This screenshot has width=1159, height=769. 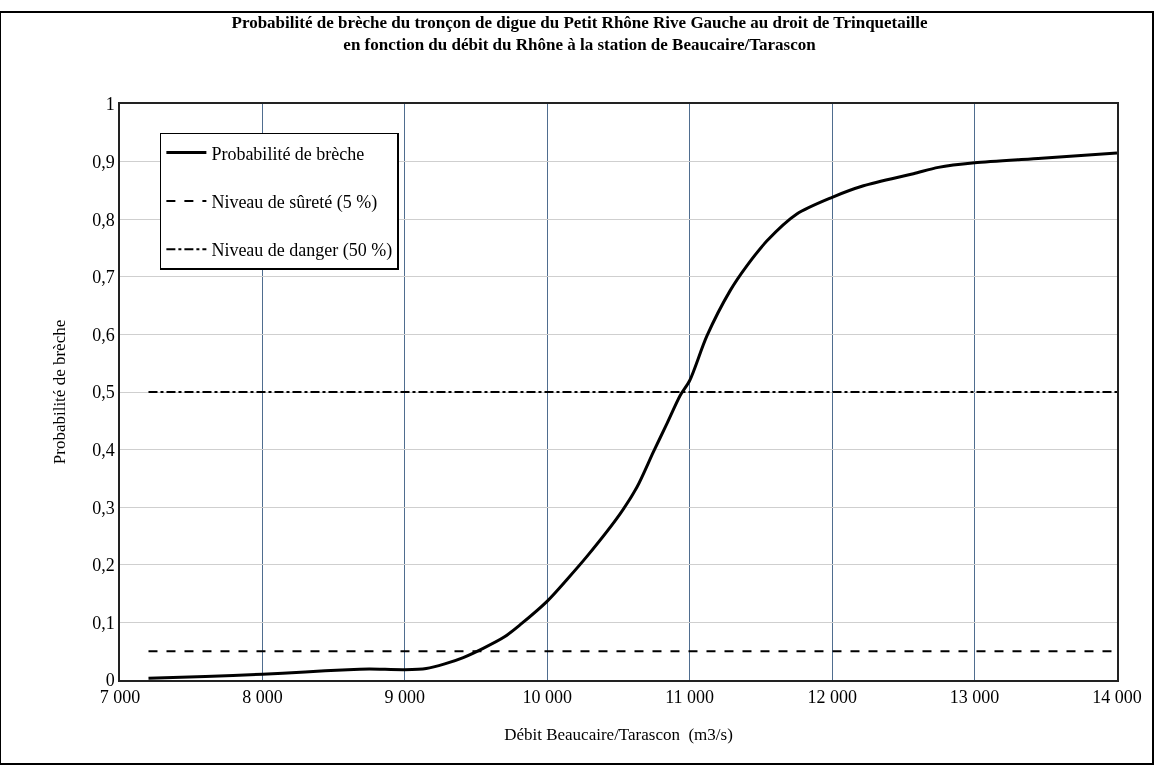 What do you see at coordinates (302, 251) in the screenshot?
I see `legend-label: Niveau de danger (50 %)` at bounding box center [302, 251].